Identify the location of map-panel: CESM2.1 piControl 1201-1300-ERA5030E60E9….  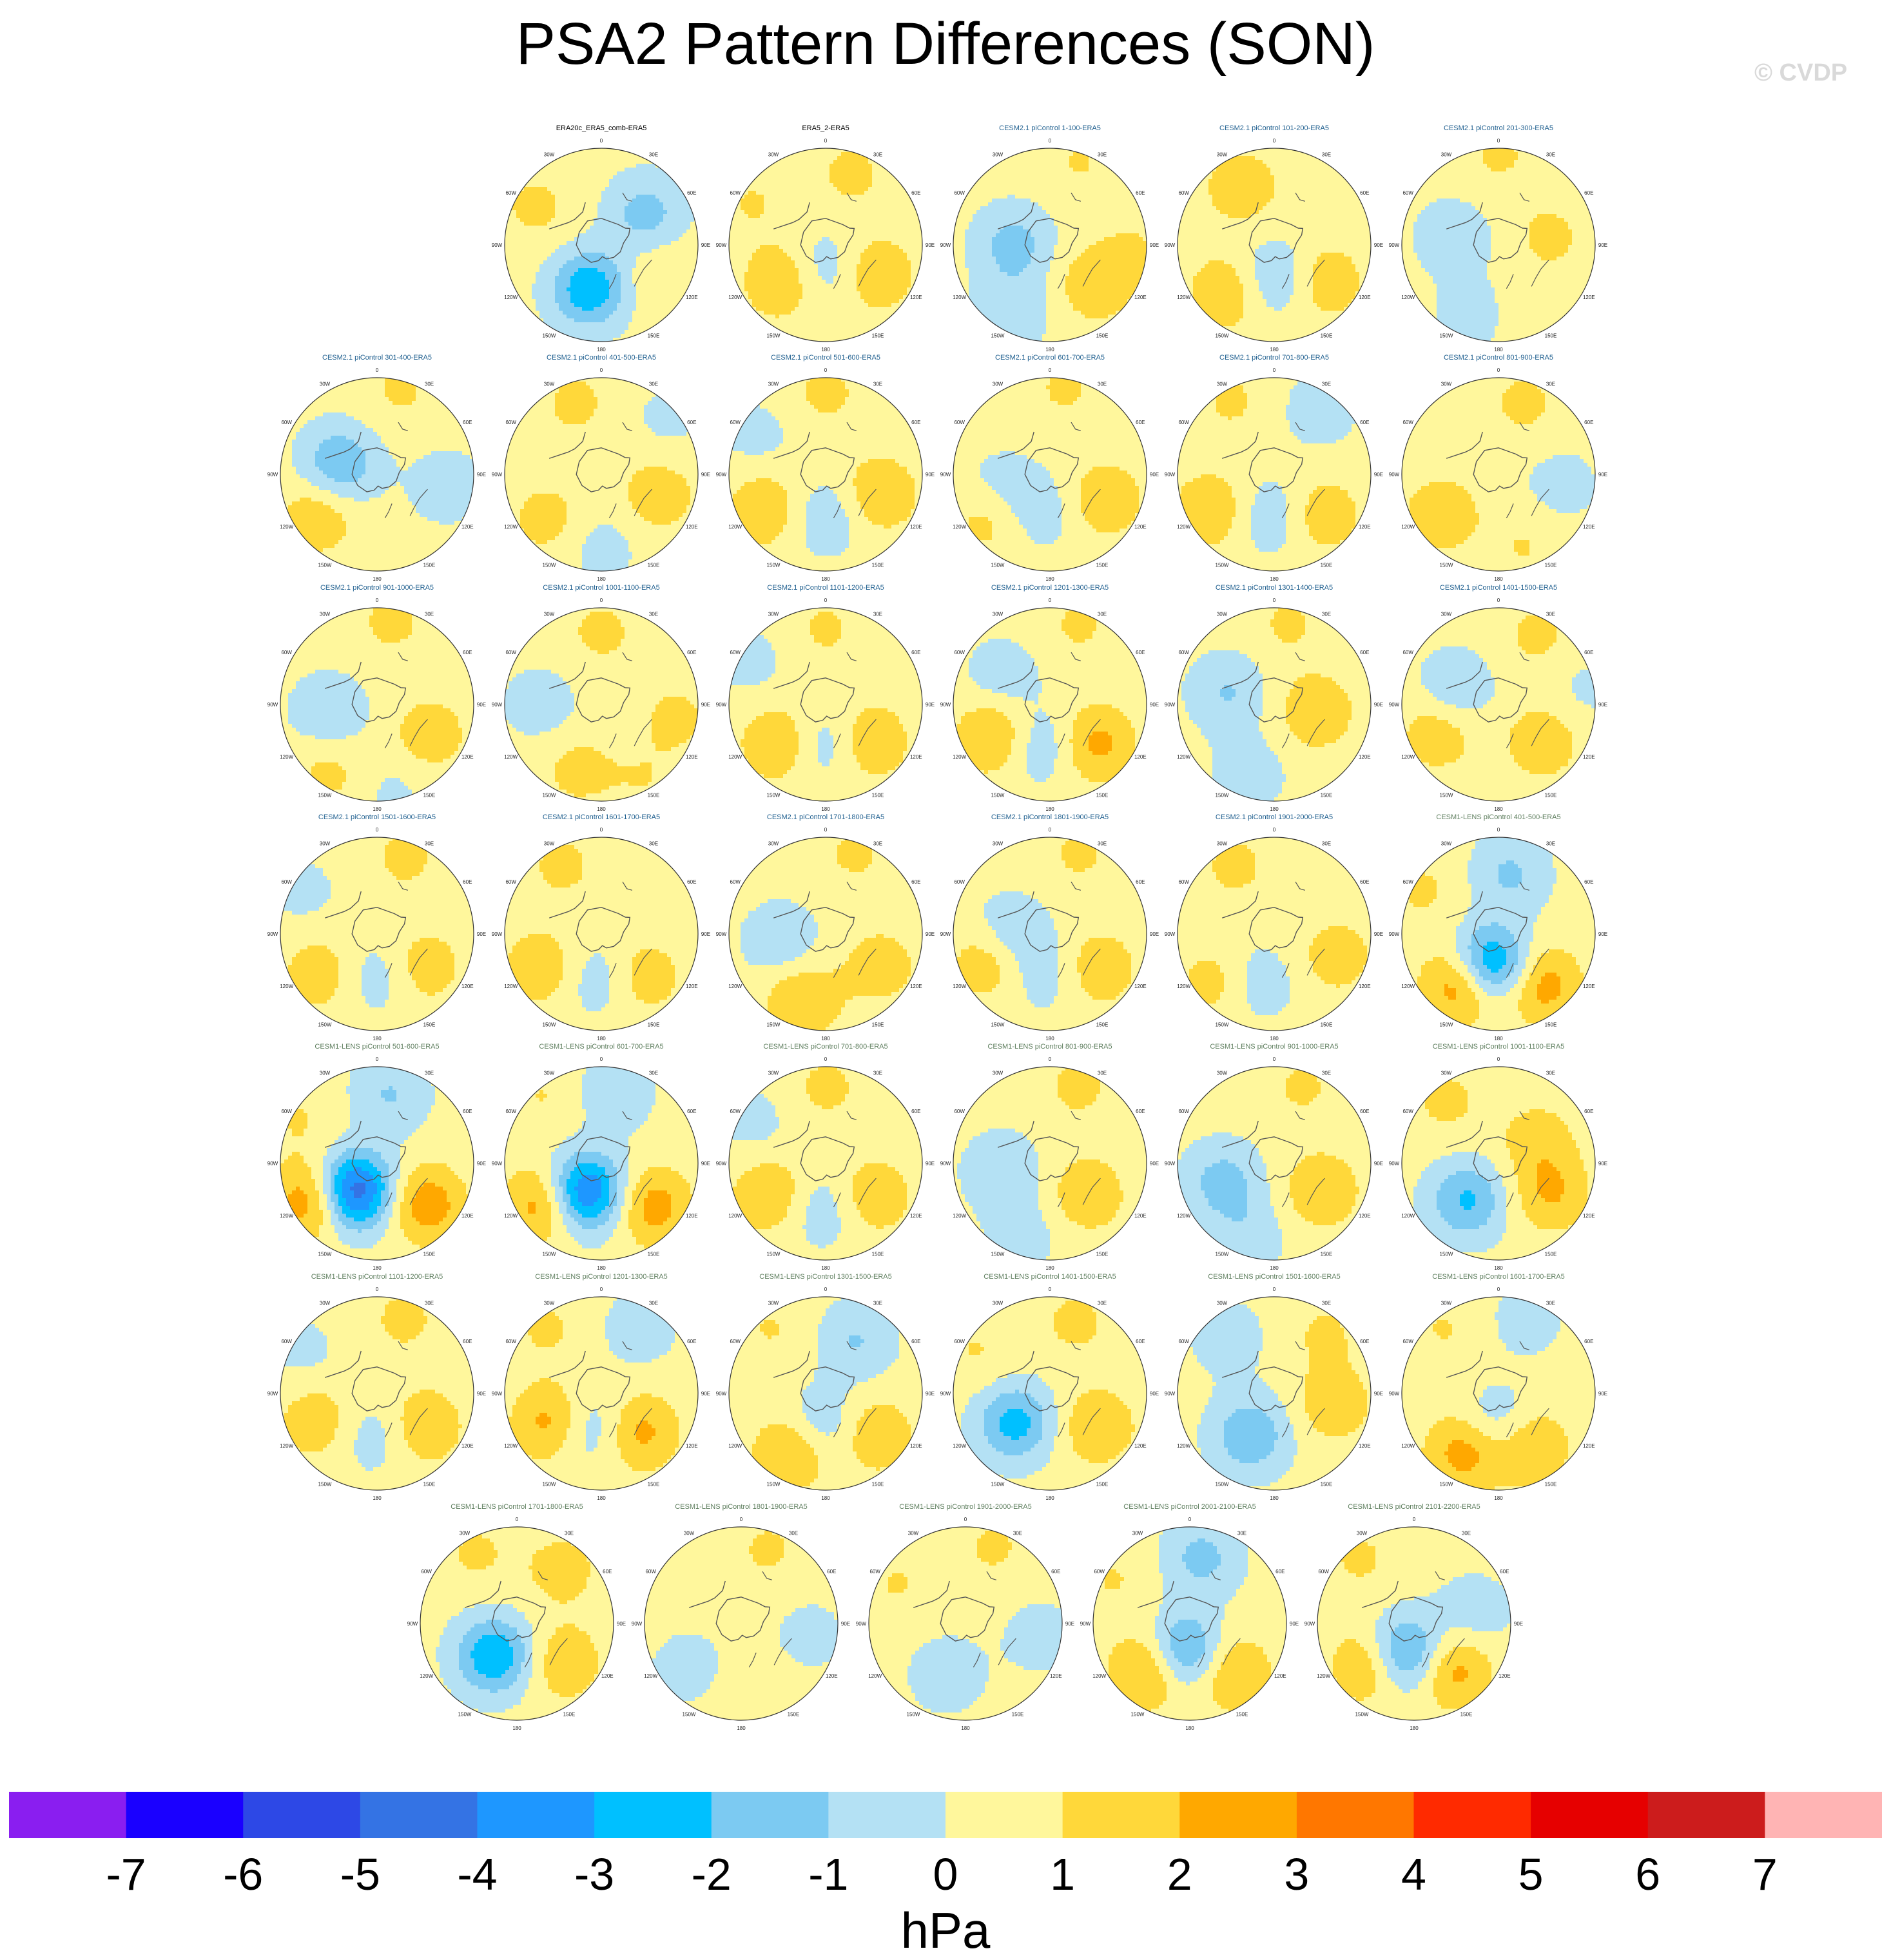
(1049, 695).